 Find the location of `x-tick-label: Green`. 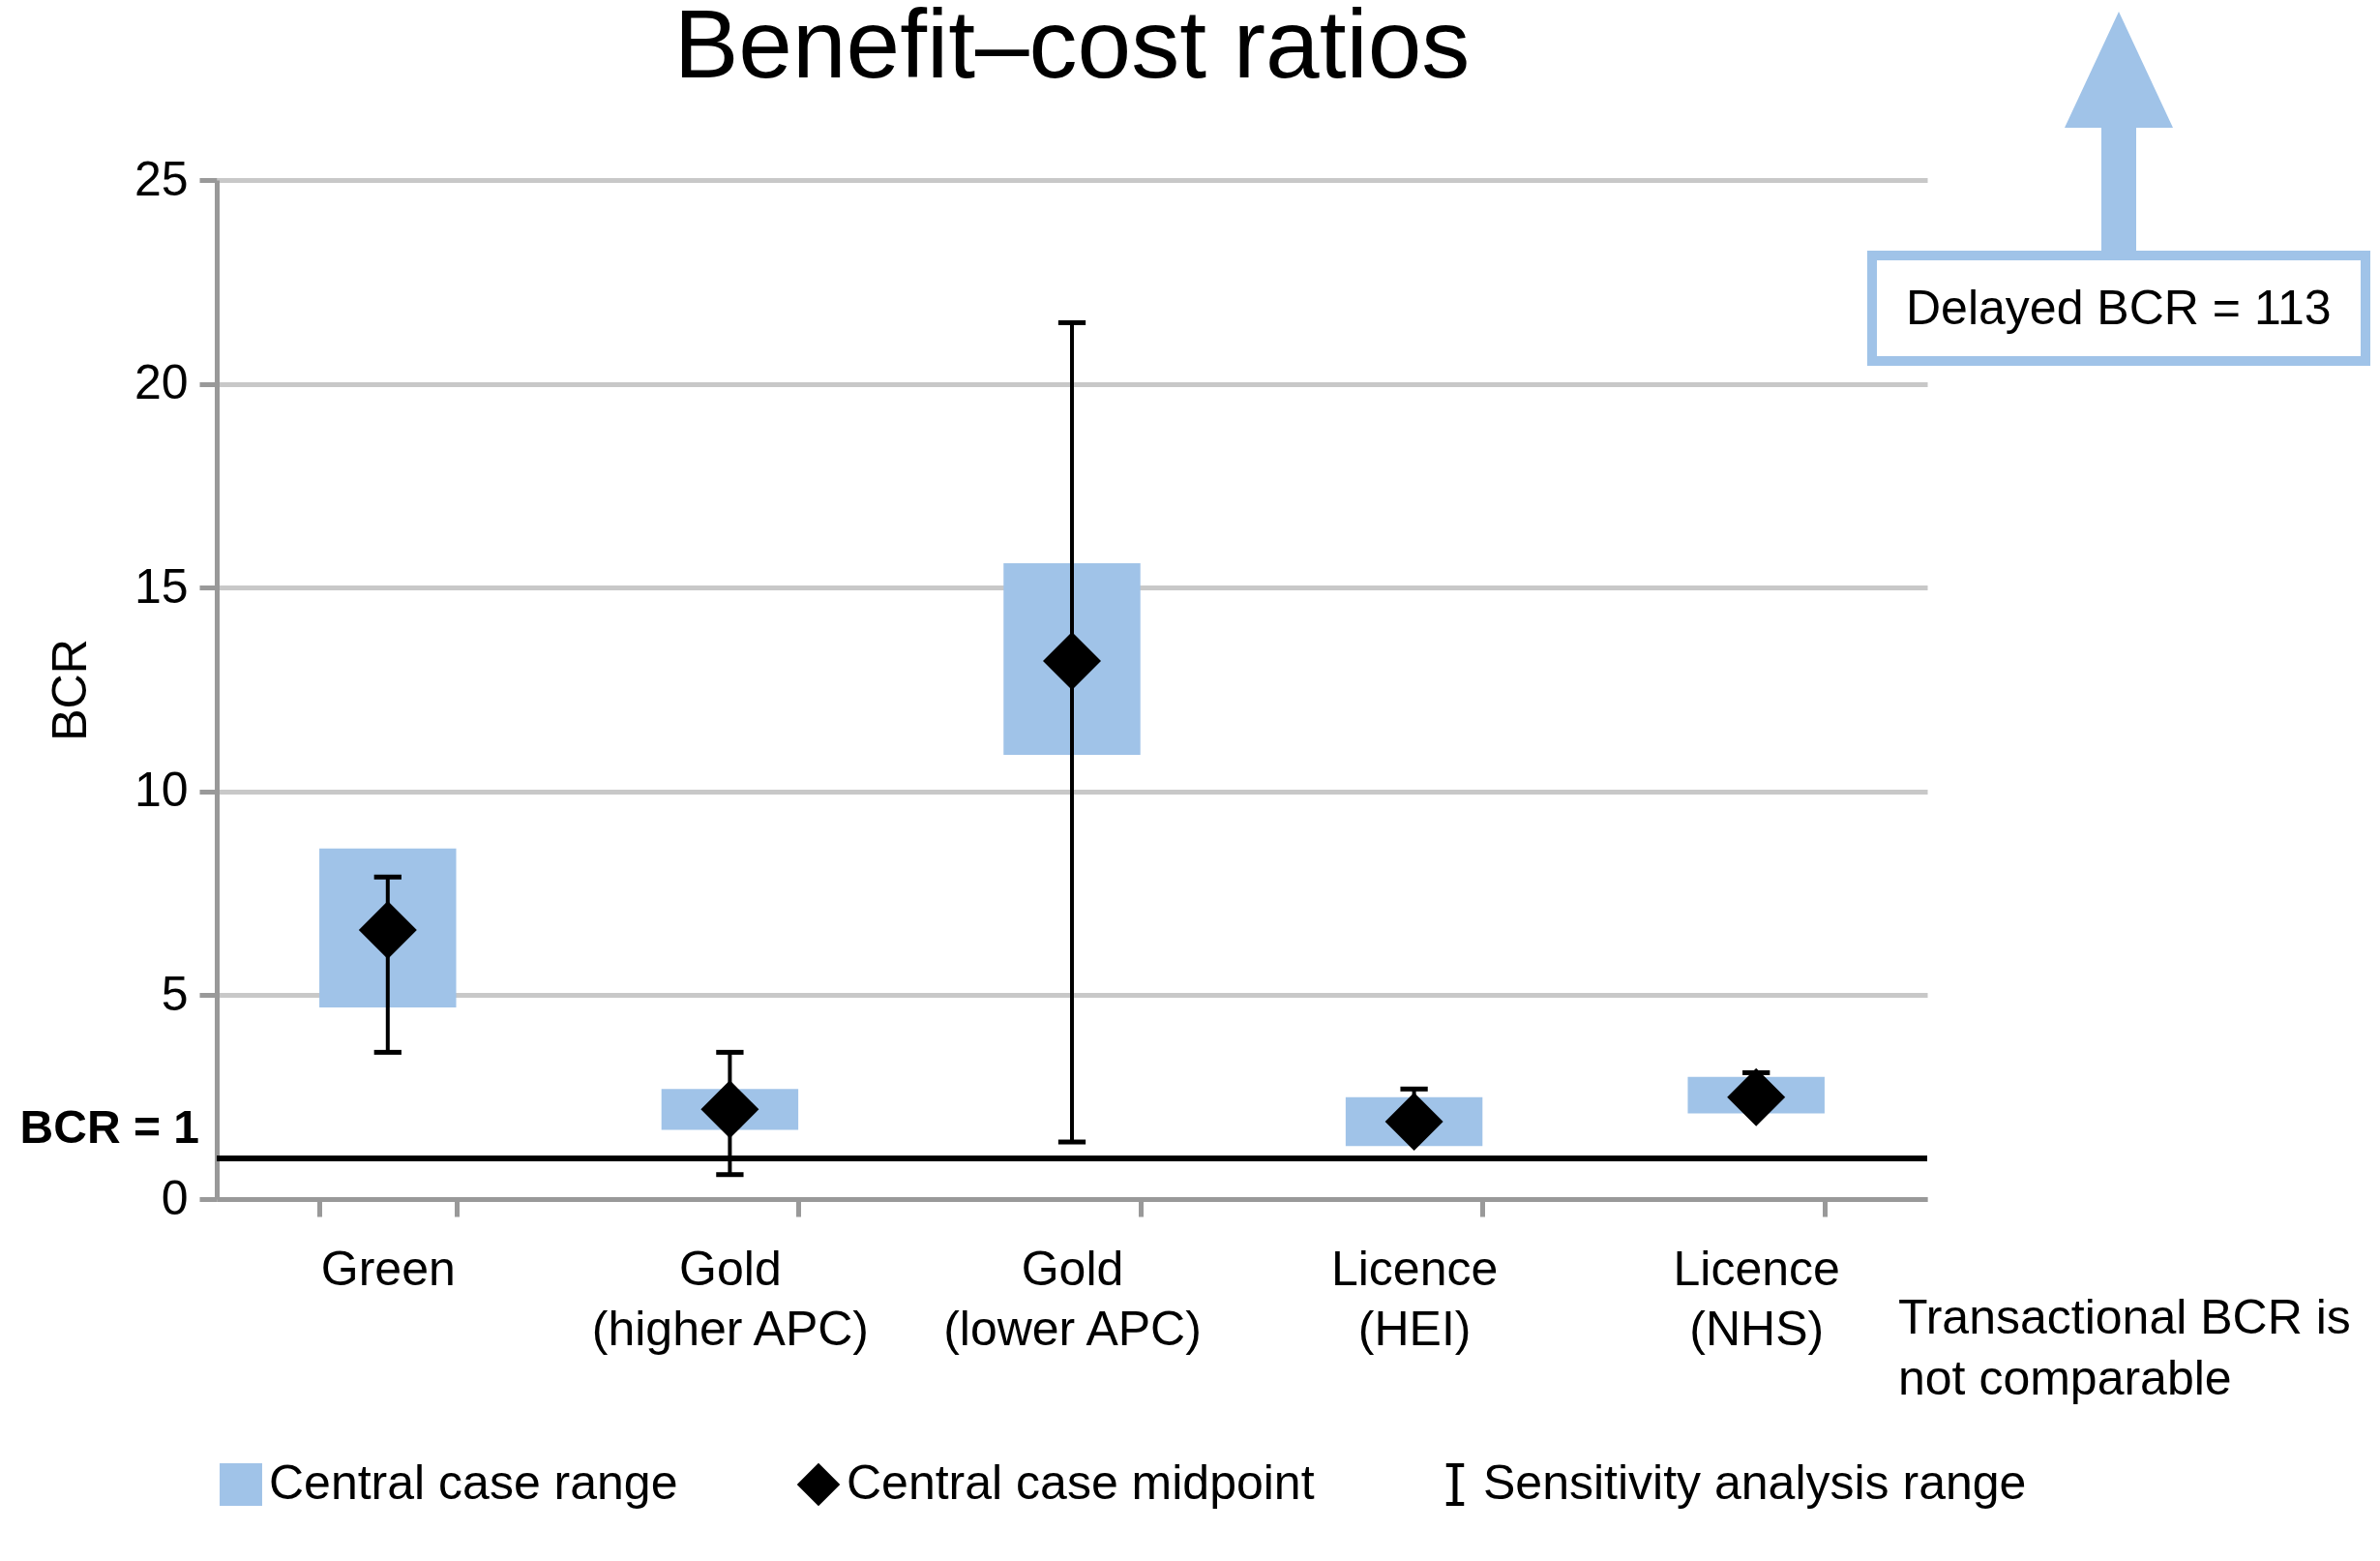

x-tick-label: Green is located at coordinates (388, 1268).